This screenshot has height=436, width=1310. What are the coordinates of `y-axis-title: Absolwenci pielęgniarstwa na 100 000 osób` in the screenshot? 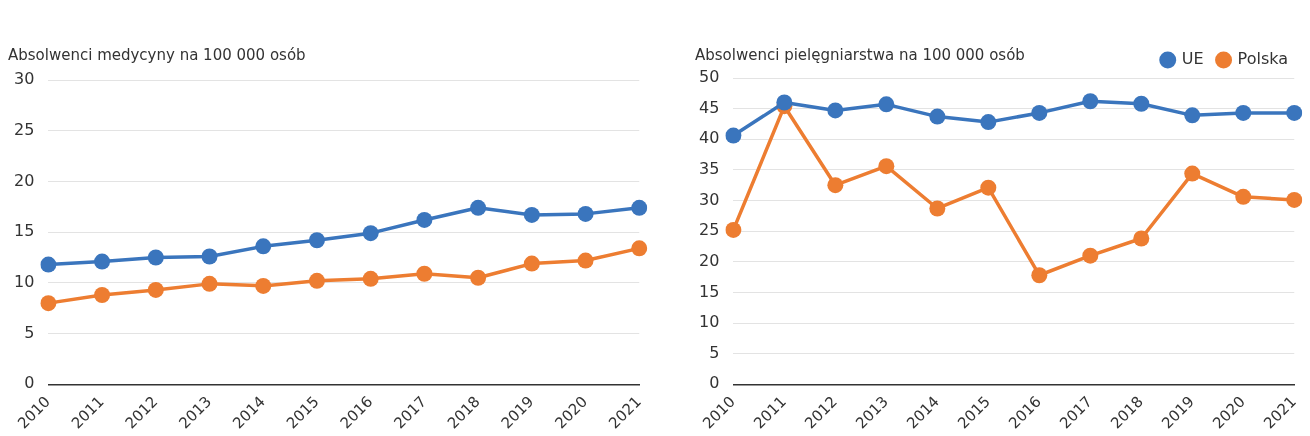 It's located at (860, 55).